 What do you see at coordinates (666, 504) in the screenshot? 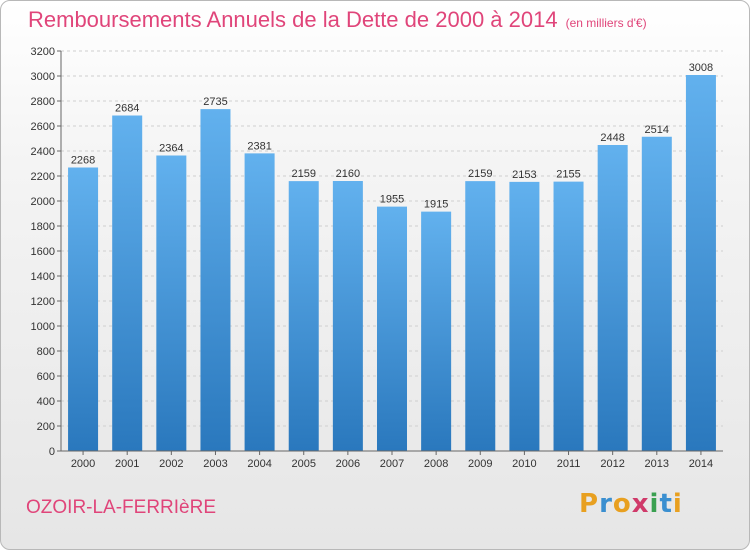
I see `logo-letter: t` at bounding box center [666, 504].